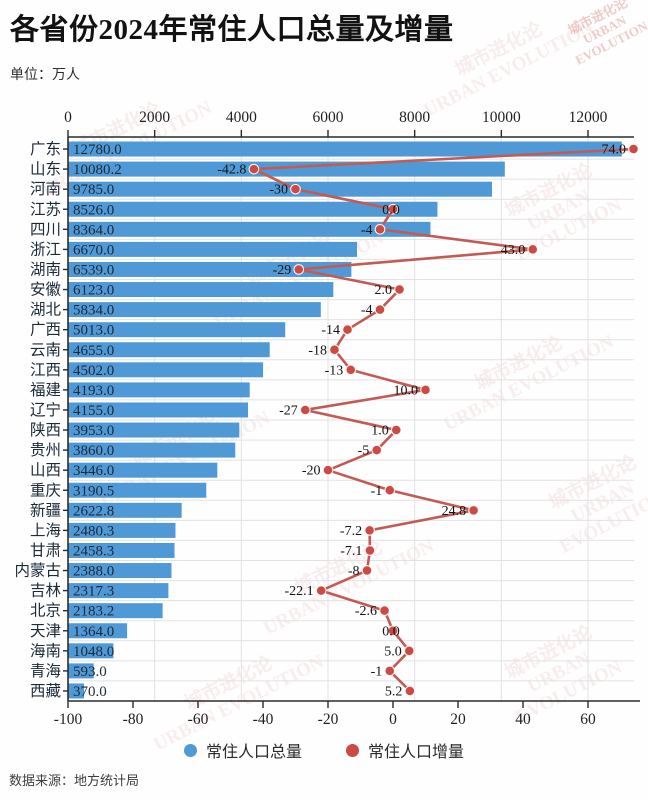  I want to click on province-label: 云南, so click(45, 350).